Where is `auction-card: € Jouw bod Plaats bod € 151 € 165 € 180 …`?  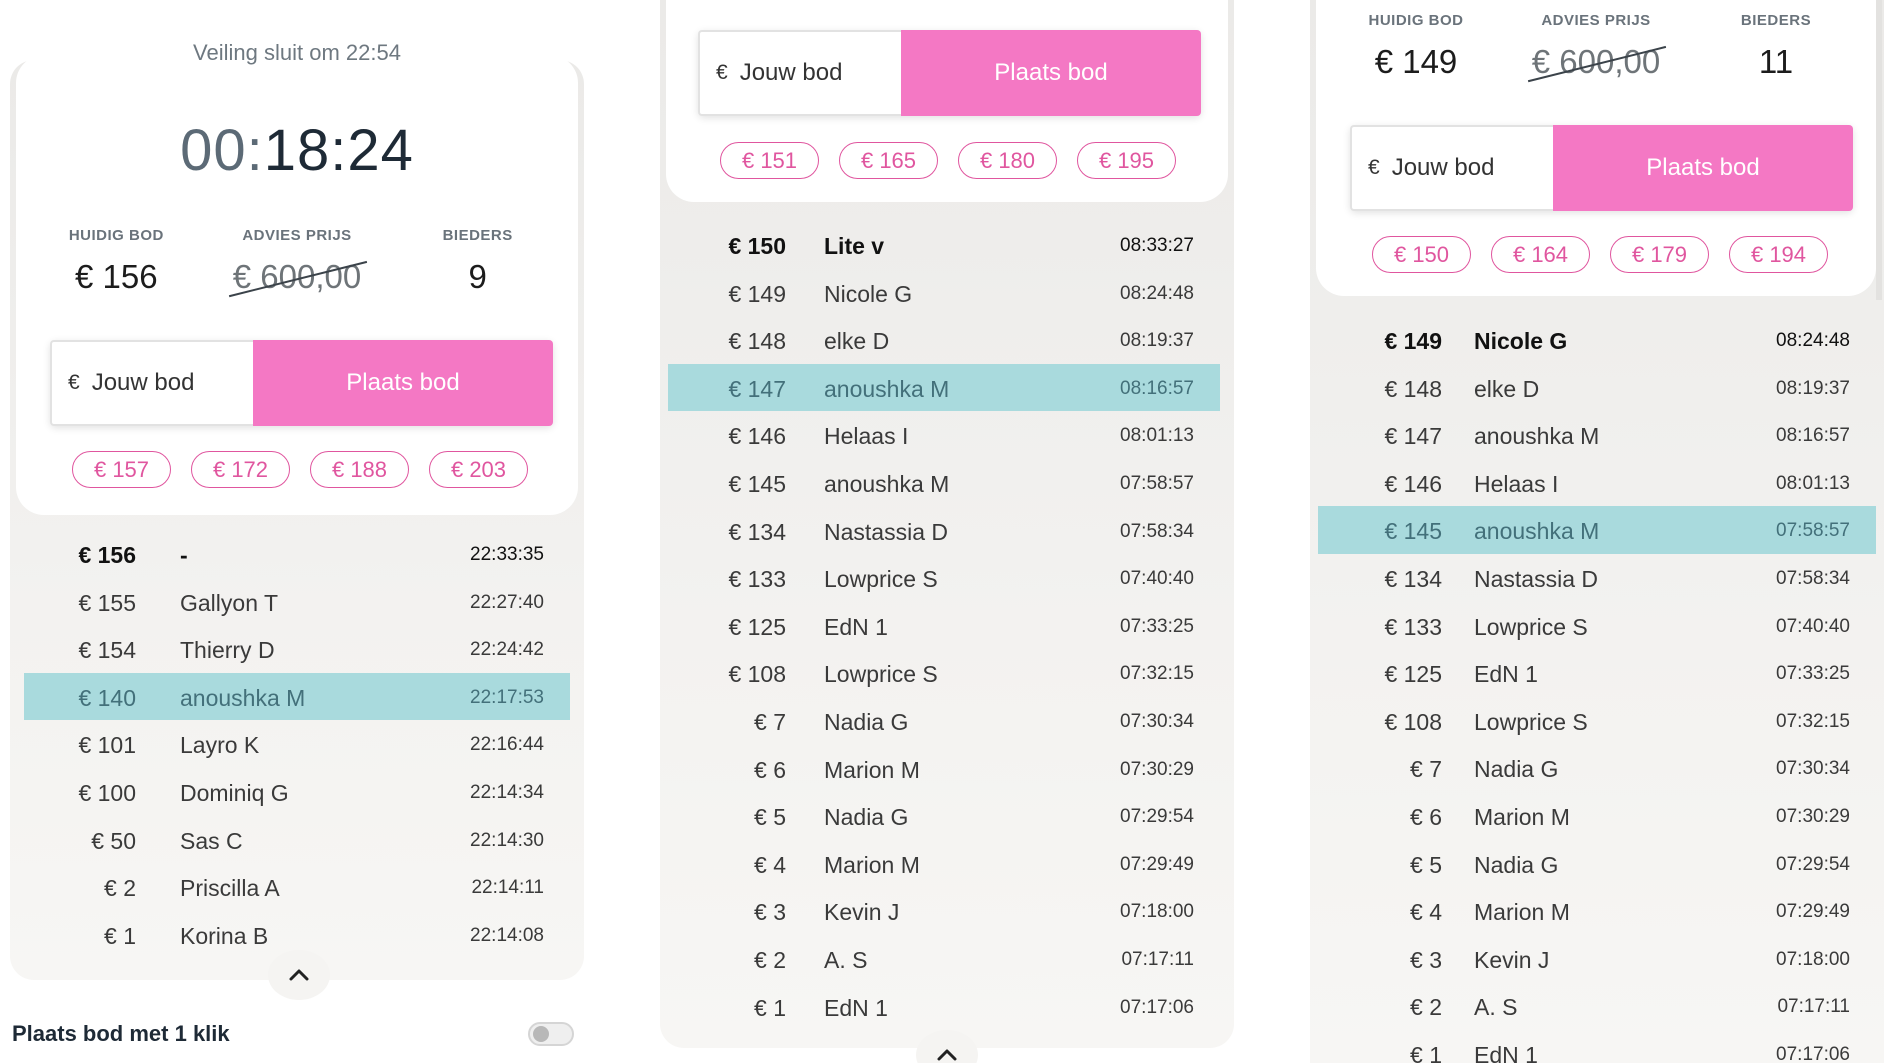 auction-card: € Jouw bod Plaats bod € 151 € 165 € 180 … is located at coordinates (947, 101).